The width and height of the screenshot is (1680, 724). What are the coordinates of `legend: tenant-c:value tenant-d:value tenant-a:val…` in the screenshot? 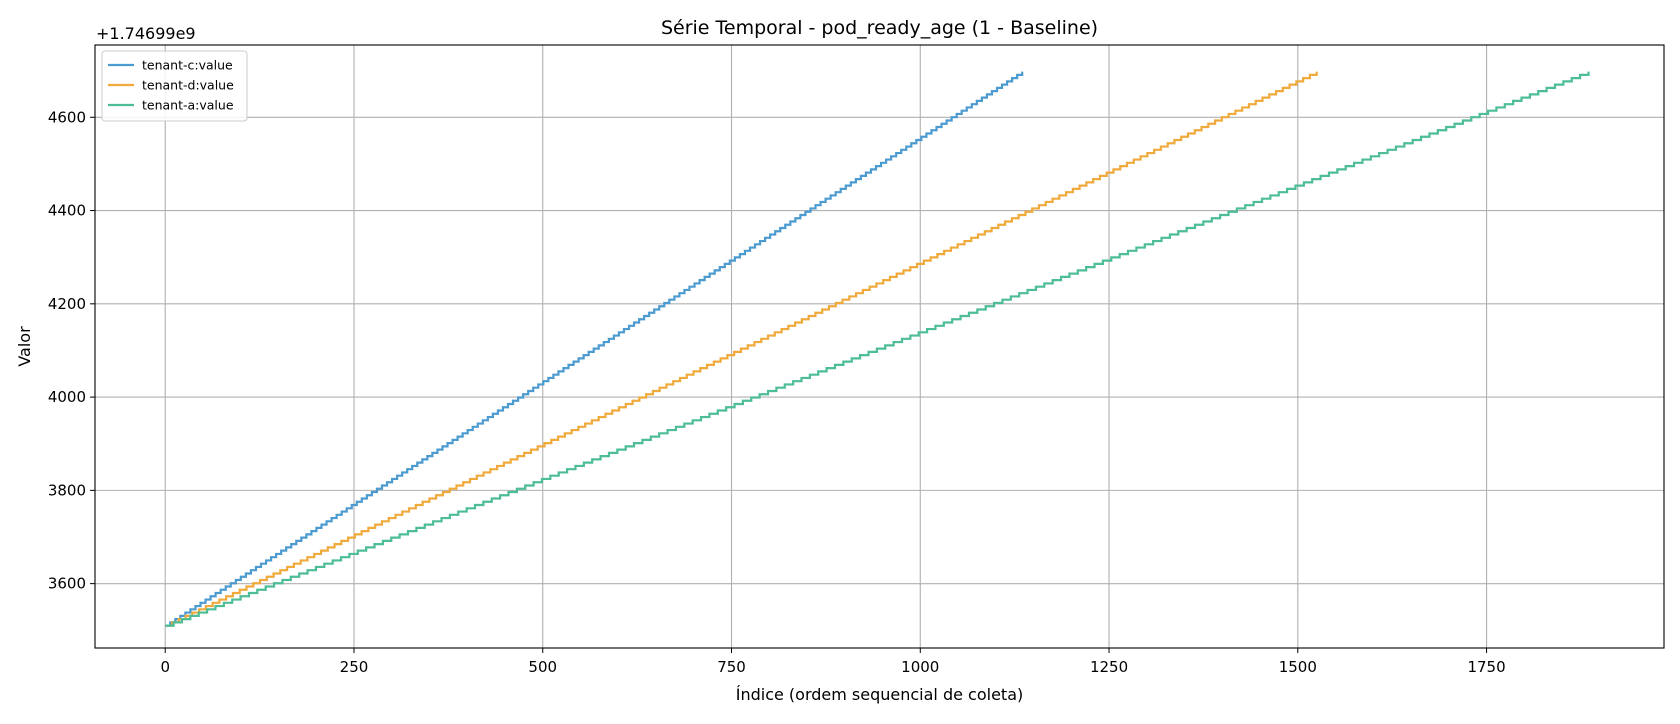 It's located at (174, 86).